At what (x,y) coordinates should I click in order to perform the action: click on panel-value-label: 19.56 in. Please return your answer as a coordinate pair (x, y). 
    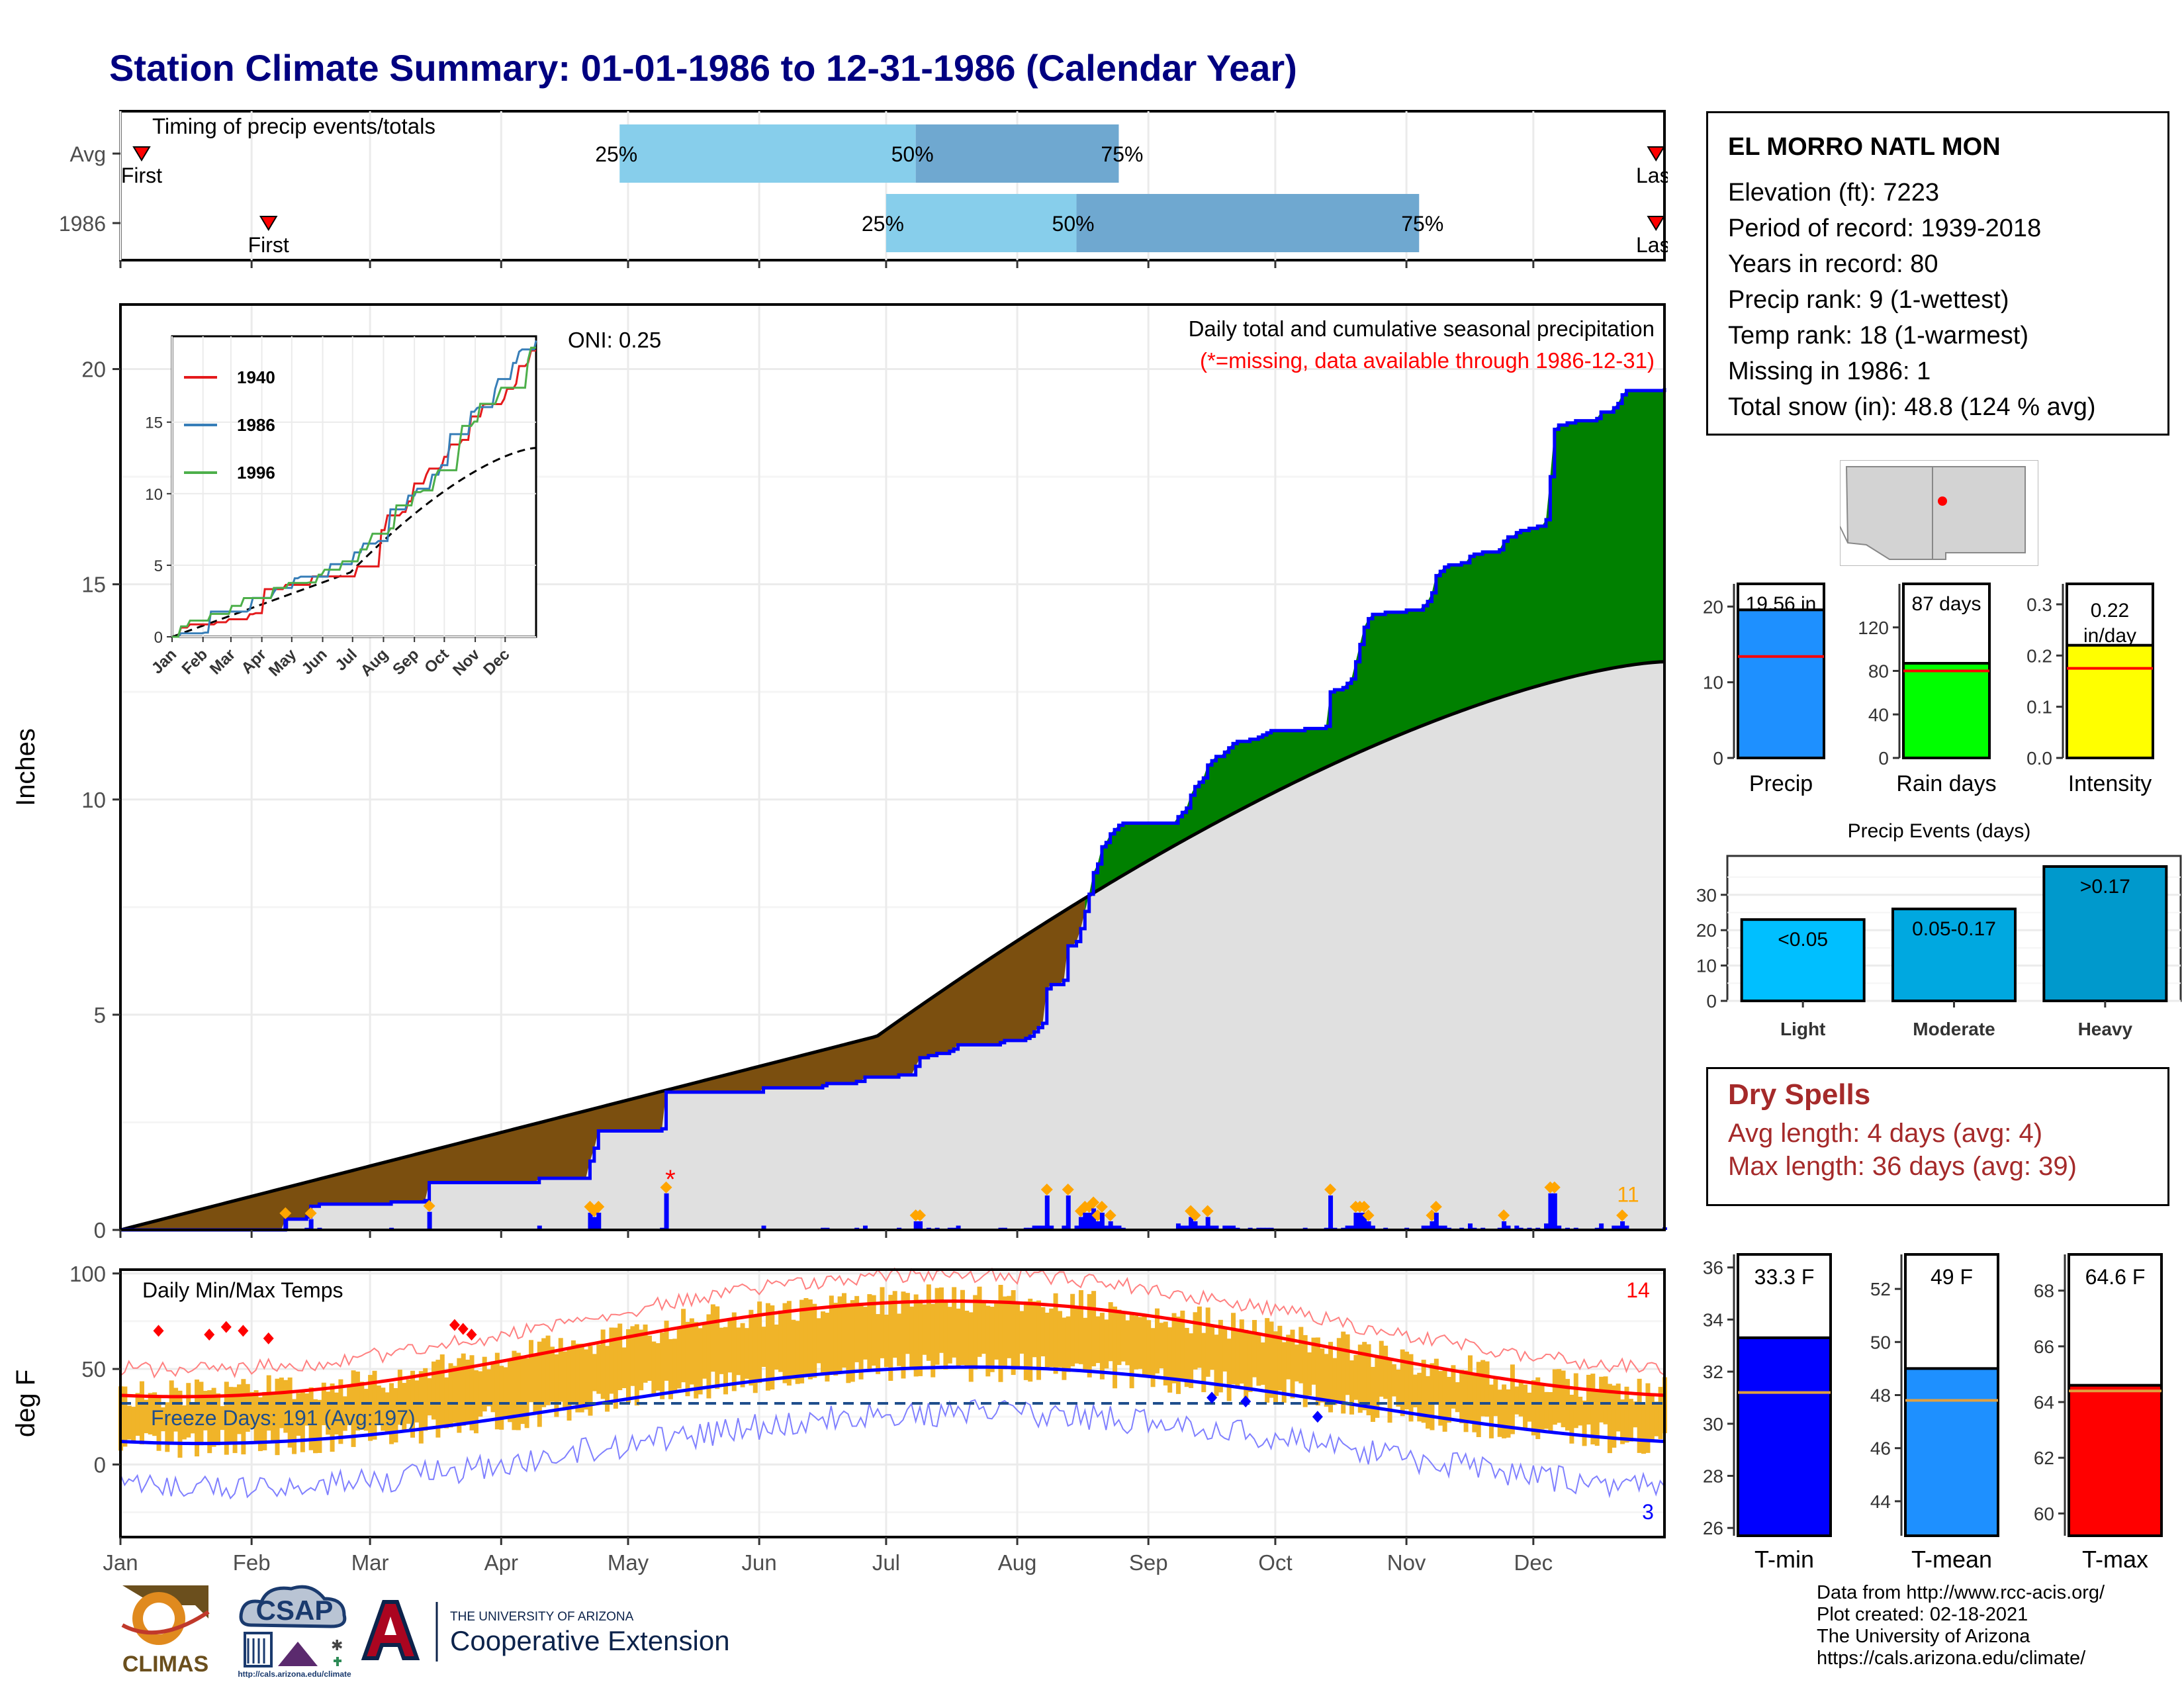
    Looking at the image, I should click on (1781, 604).